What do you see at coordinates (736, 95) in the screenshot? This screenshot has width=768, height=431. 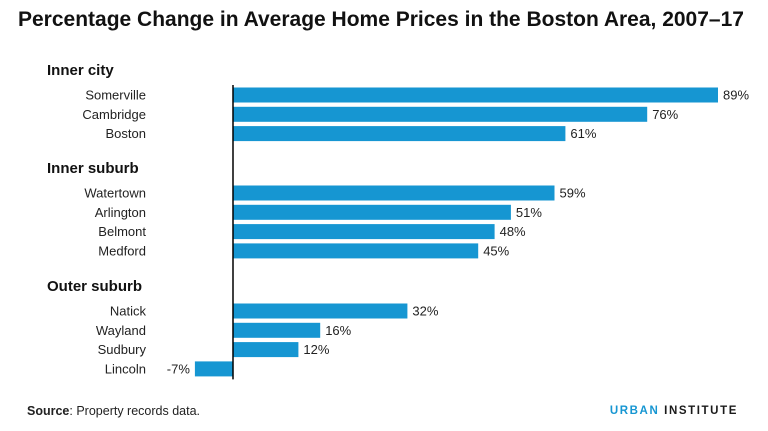 I see `data-label: 89%` at bounding box center [736, 95].